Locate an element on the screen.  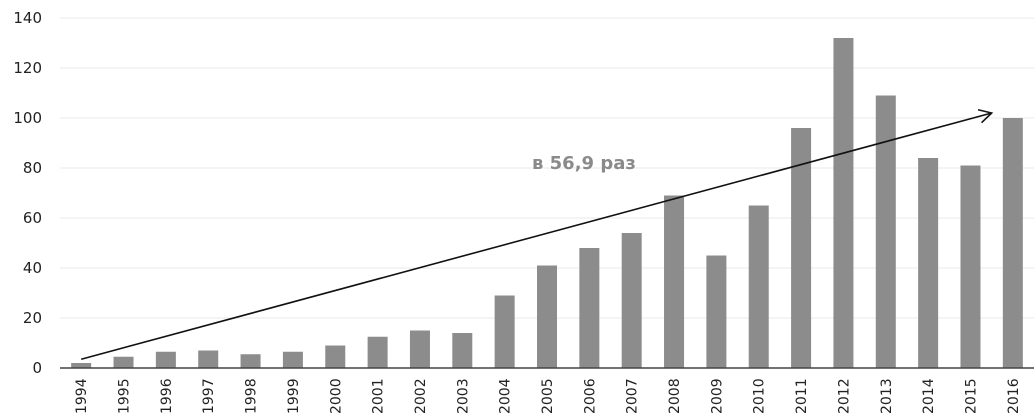
x-tick-label: 2009 is located at coordinates (717, 396).